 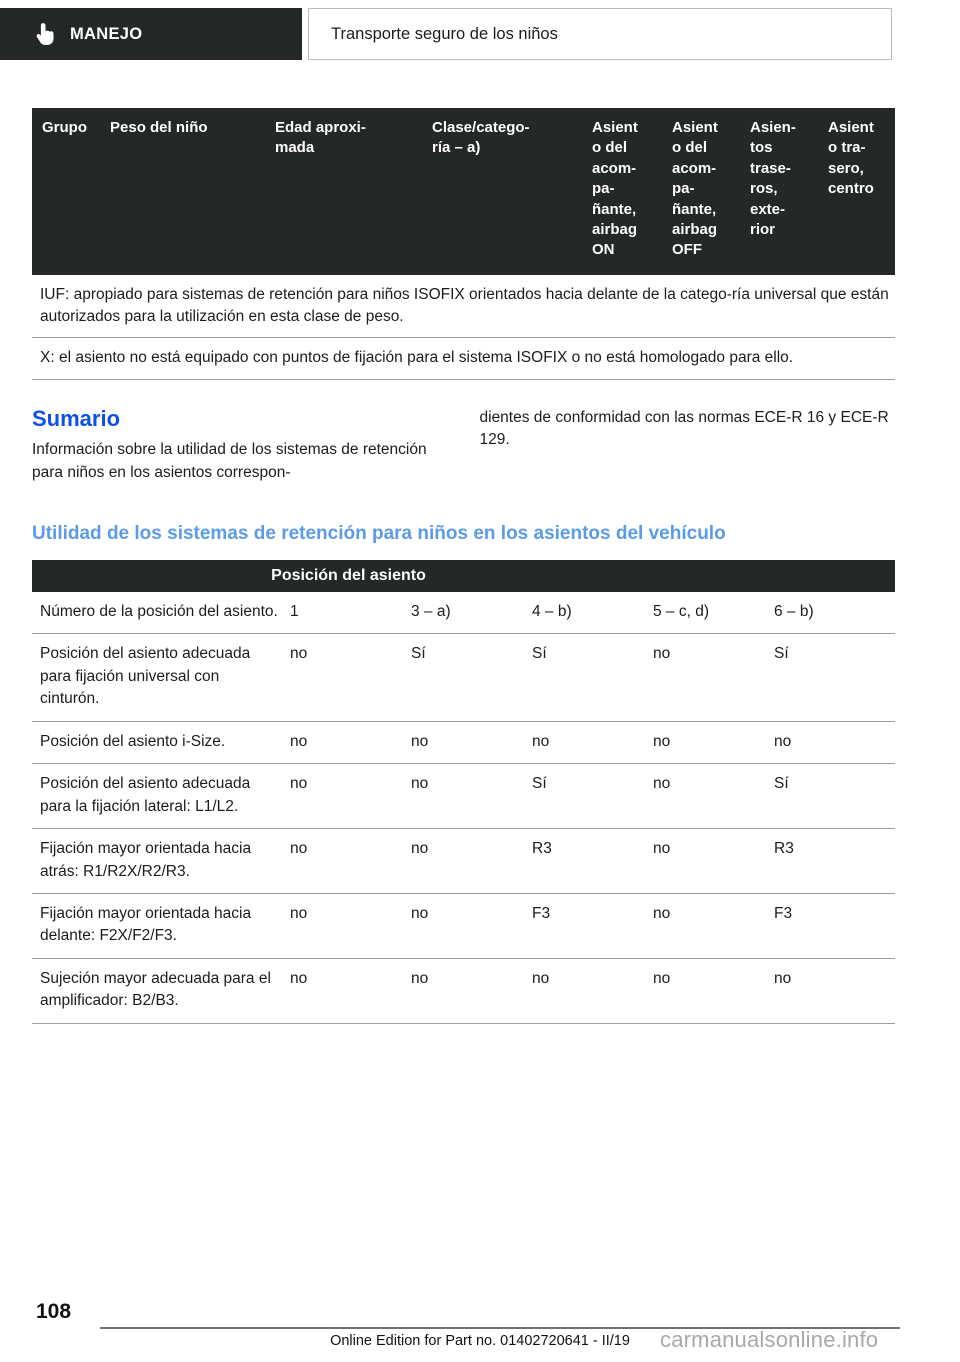 I want to click on row-value-col1: 1, so click(x=294, y=611).